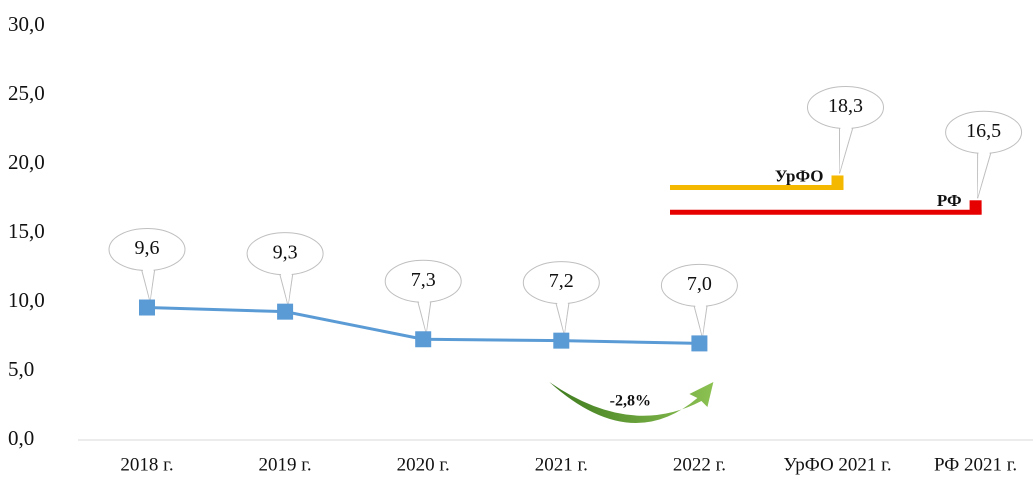  What do you see at coordinates (26, 93) in the screenshot?
I see `y-tick-label: 25,0` at bounding box center [26, 93].